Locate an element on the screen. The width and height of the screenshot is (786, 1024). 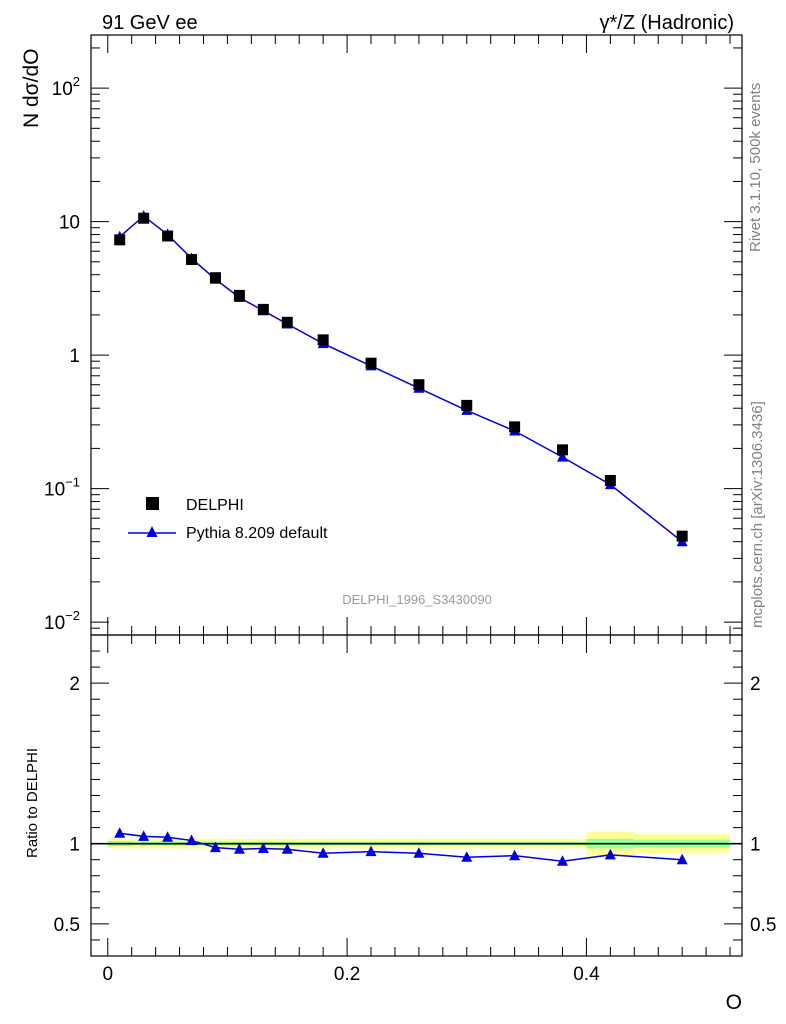
ratio-y-axis-title: Ratio to DELPHI is located at coordinates (32, 803).